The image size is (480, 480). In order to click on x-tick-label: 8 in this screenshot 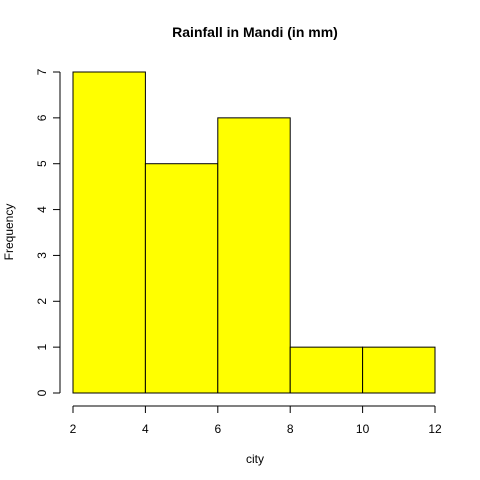, I will do `click(290, 429)`.